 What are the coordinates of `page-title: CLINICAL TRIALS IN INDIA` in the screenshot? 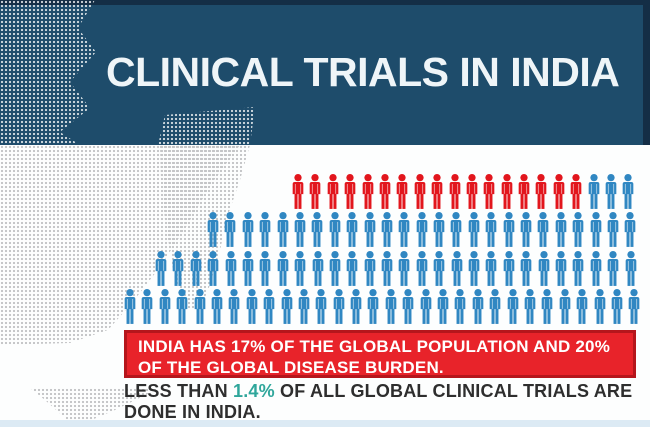 It's located at (363, 72).